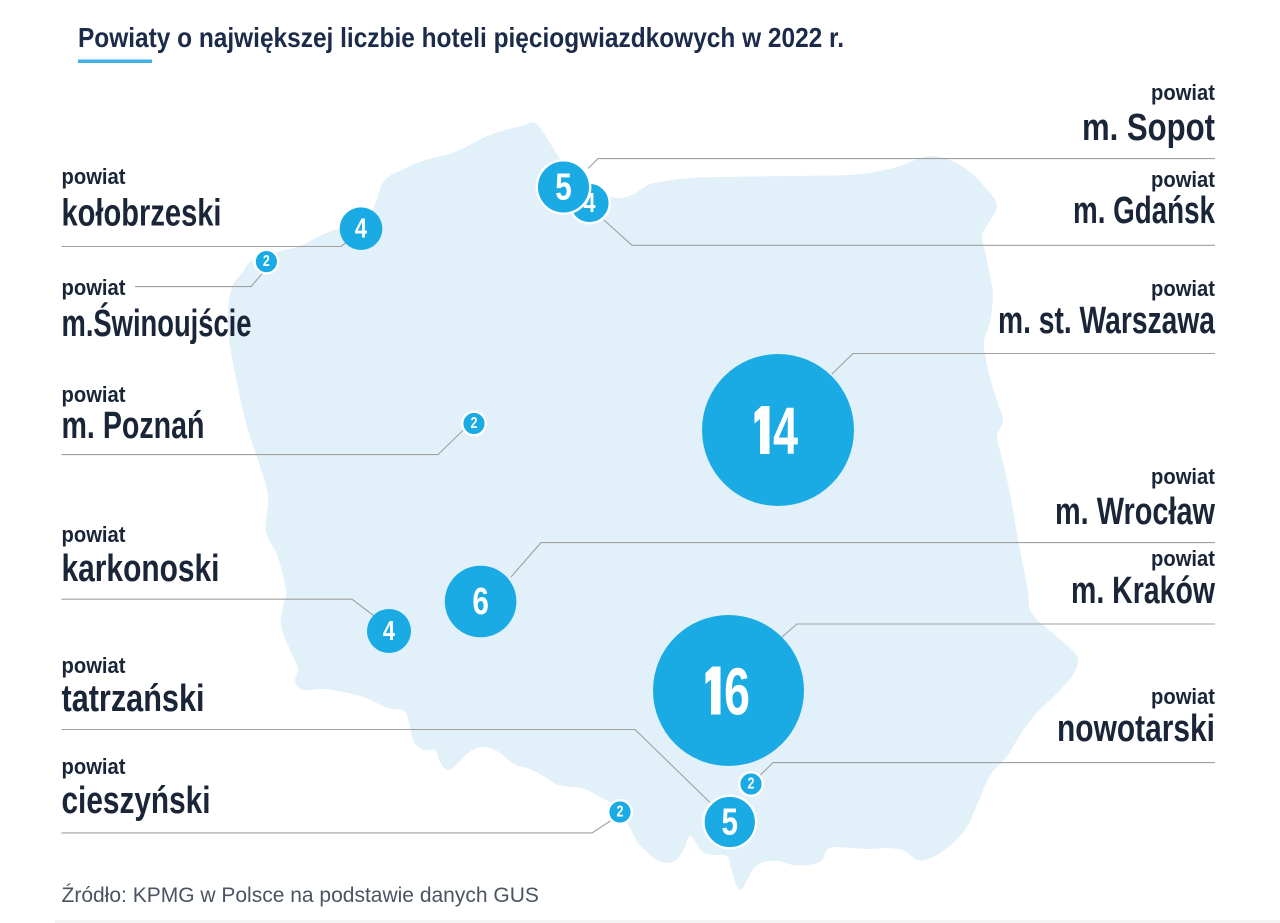  I want to click on svg-text: nowotarski, so click(1136, 729).